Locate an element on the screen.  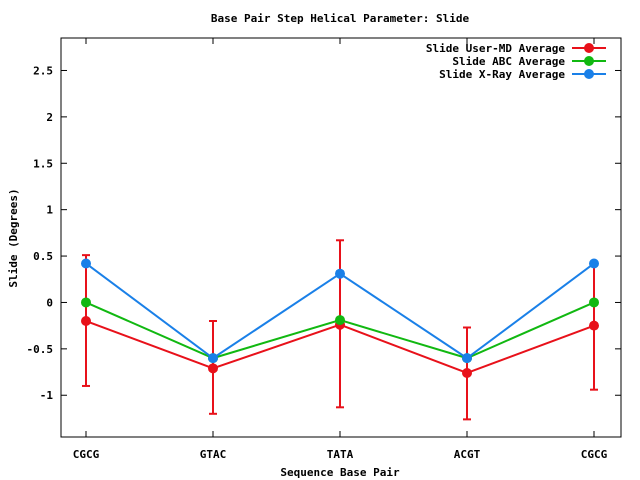
legend-label: Slide ABC Average is located at coordinates (508, 61).